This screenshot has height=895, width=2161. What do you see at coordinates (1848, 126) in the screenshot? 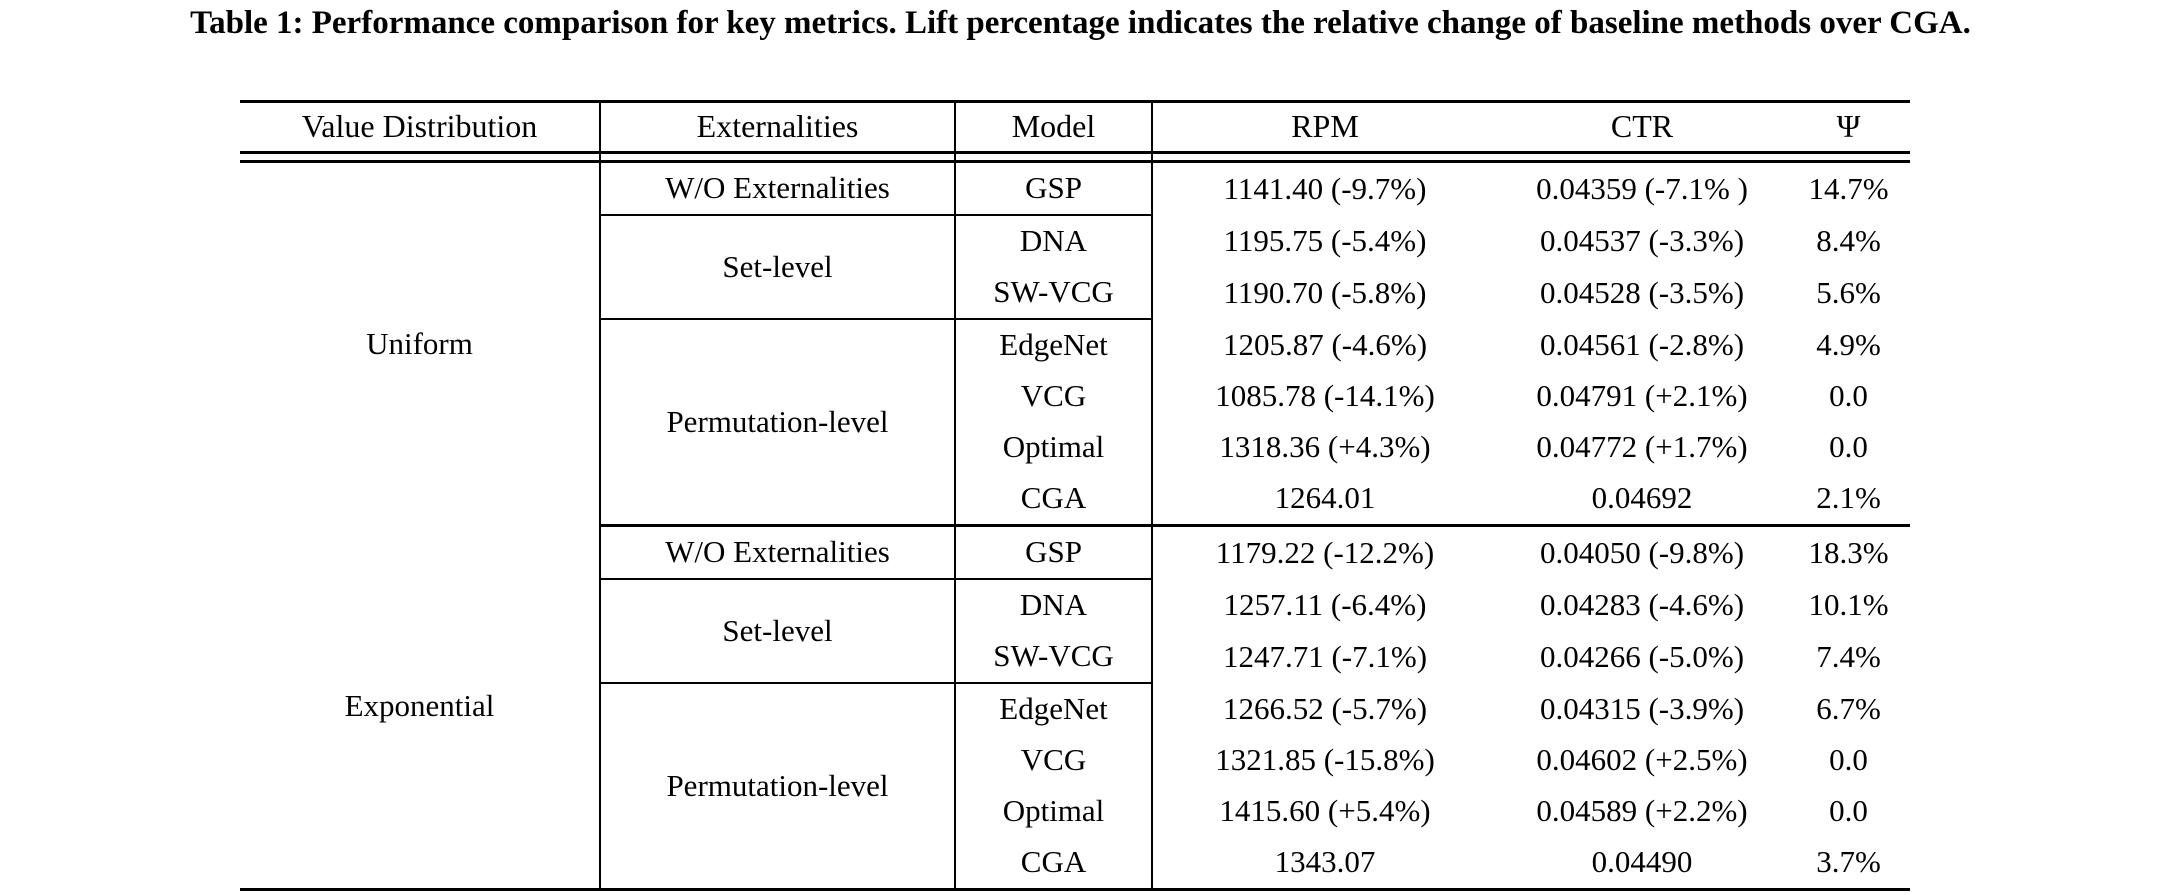
I see `col-header-psi: Ψ` at bounding box center [1848, 126].